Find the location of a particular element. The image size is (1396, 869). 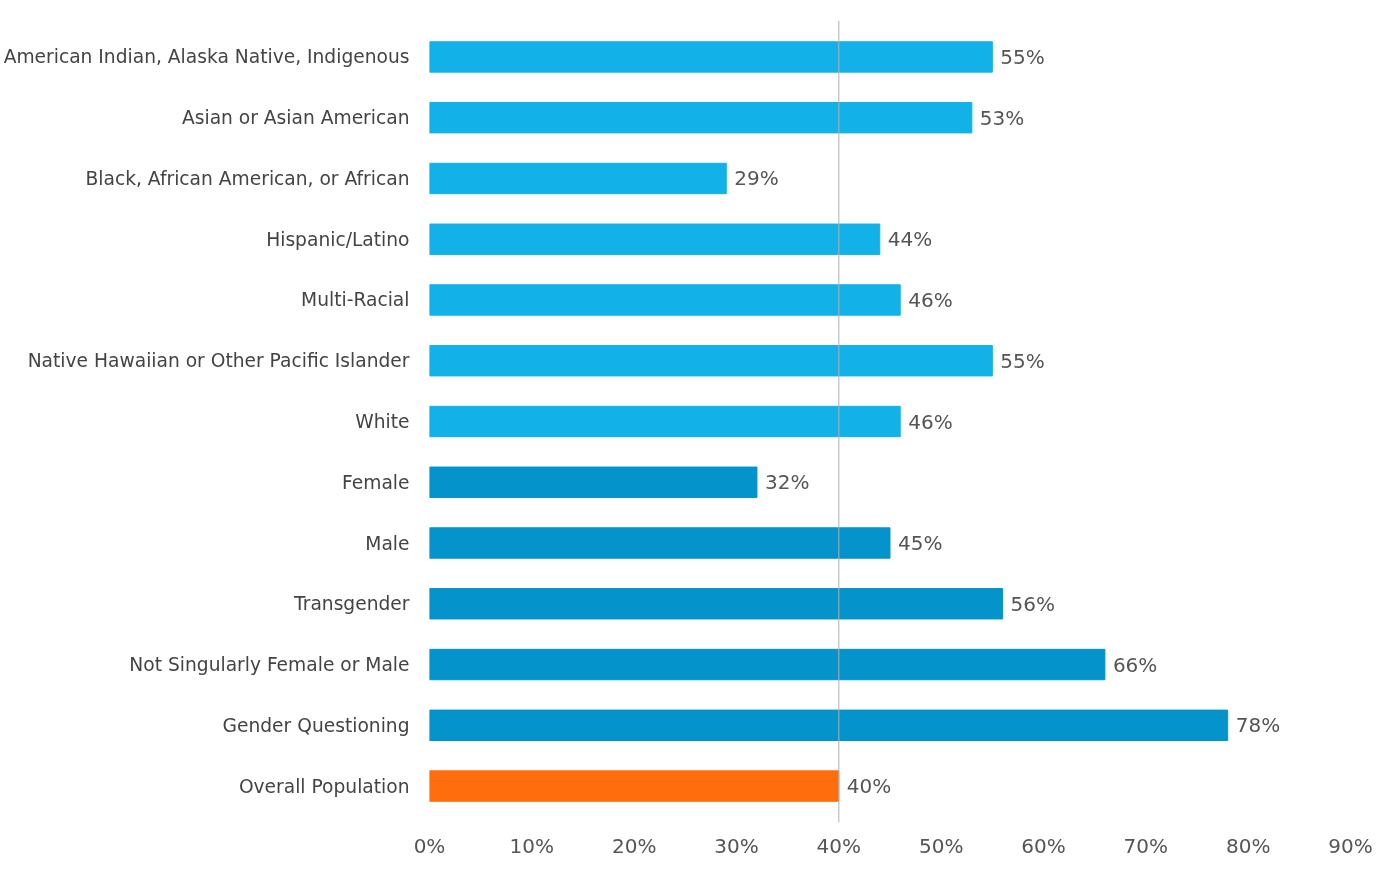

y-tick-label: Multi-Racial is located at coordinates (355, 300).